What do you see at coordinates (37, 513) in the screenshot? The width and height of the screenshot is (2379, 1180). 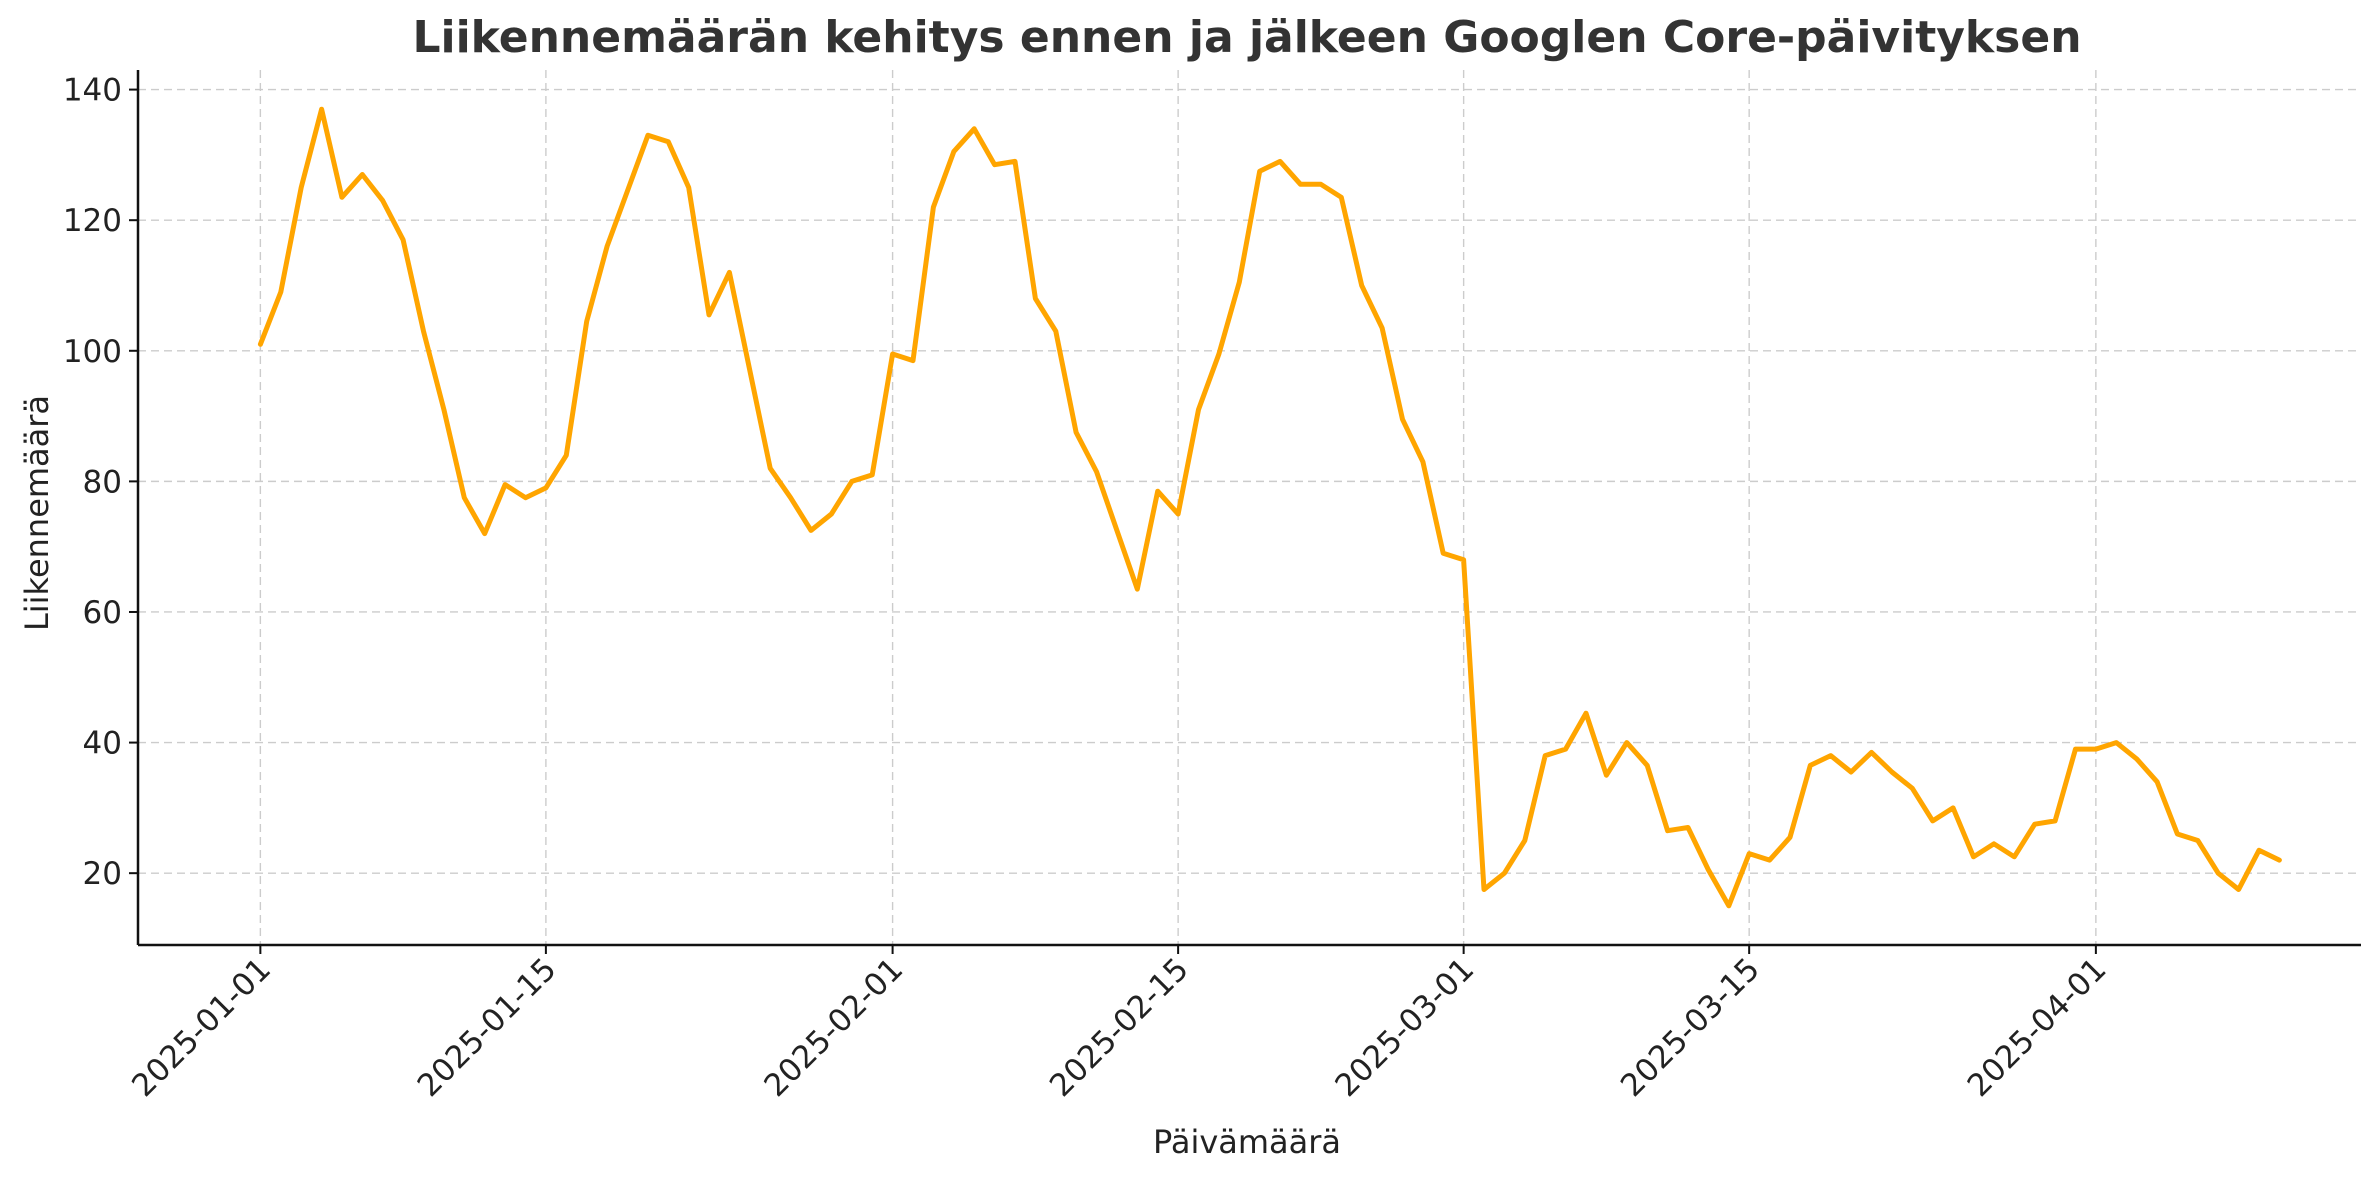 I see `y-axis-label: Liikennemäärä` at bounding box center [37, 513].